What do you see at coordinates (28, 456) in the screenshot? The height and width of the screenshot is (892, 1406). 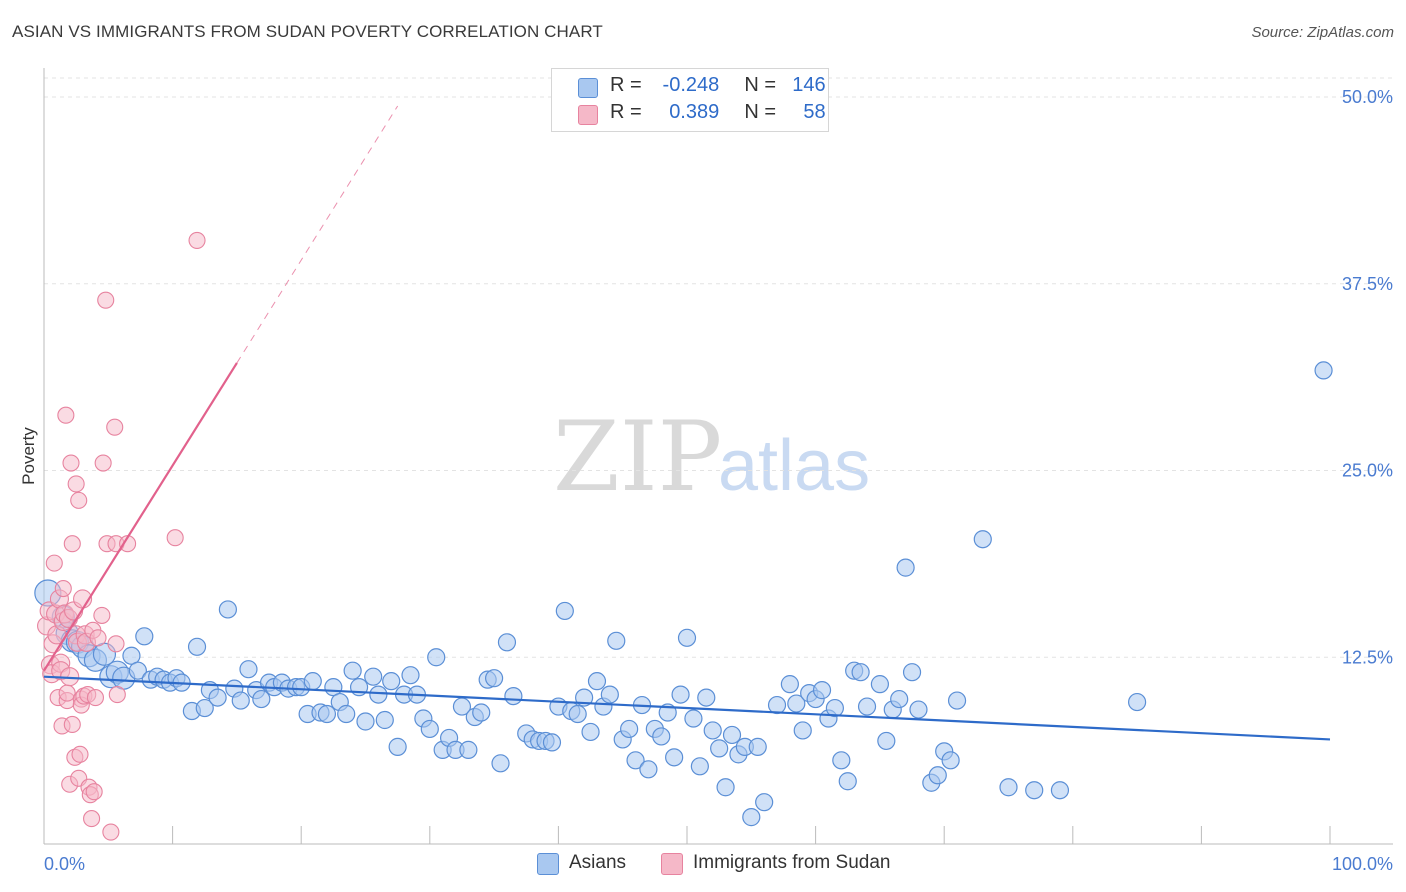 I see `y-axis-label: Poverty` at bounding box center [28, 456].